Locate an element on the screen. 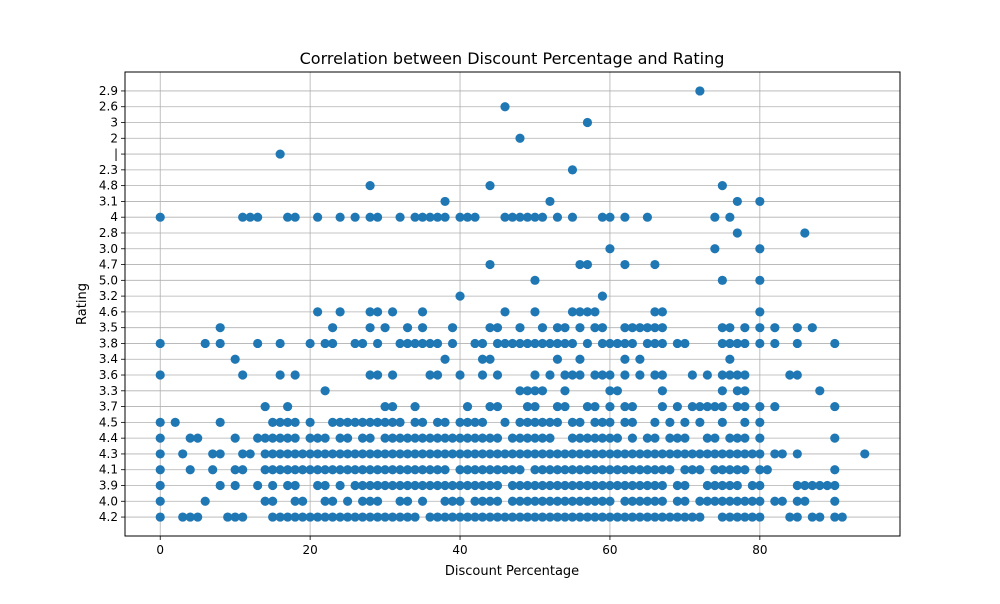  y-tick-label: 4.0 is located at coordinates (108, 501).